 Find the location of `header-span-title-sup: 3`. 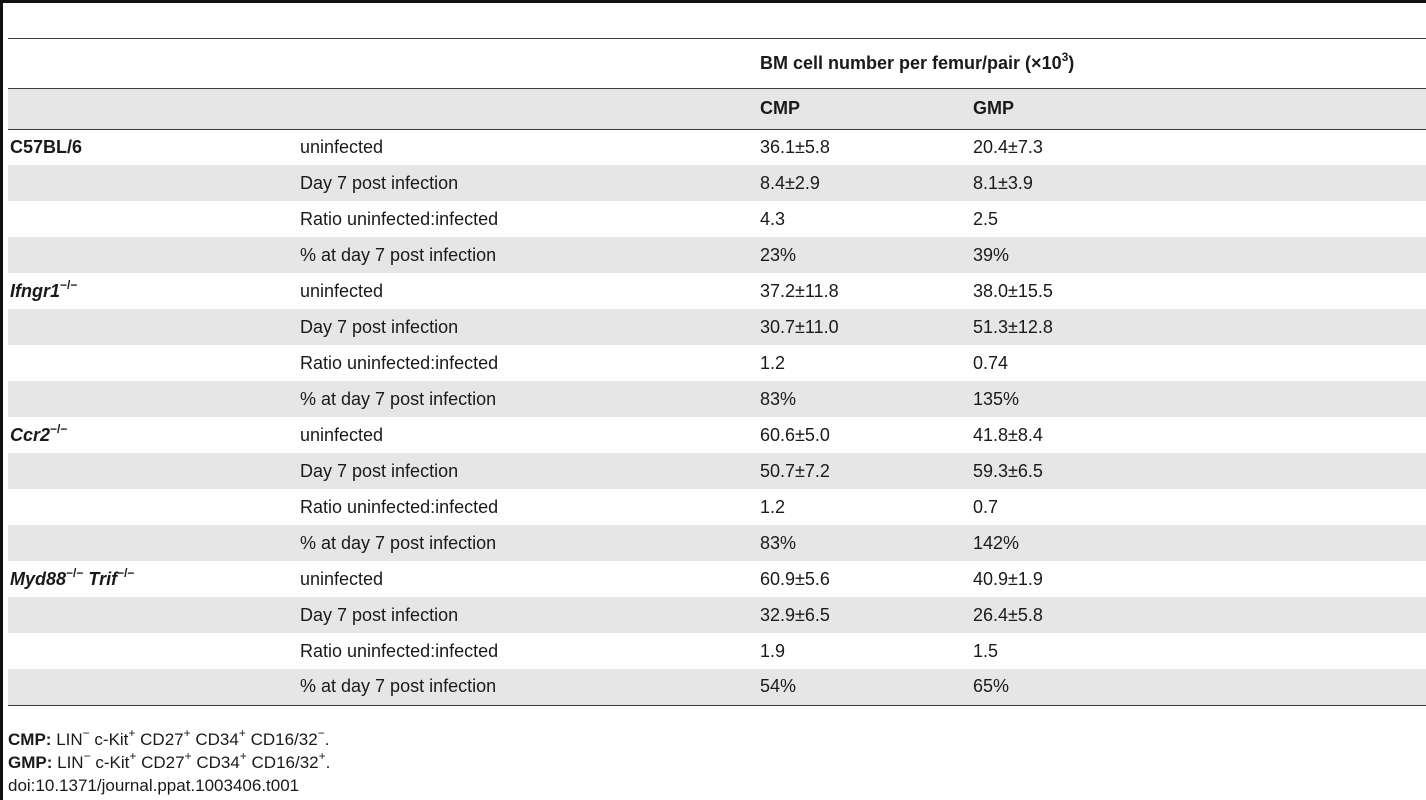

header-span-title-sup: 3 is located at coordinates (1065, 56).